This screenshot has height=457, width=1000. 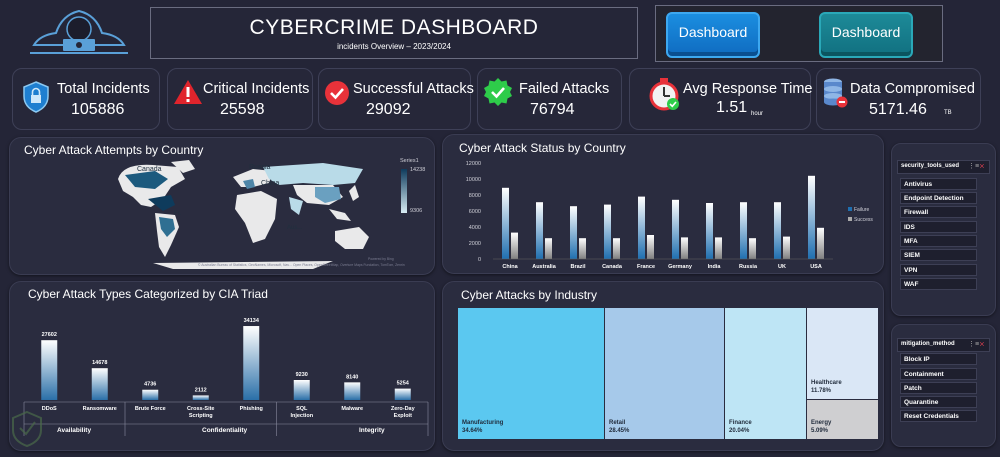 I want to click on tile-pct: 11.78%, so click(x=821, y=391).